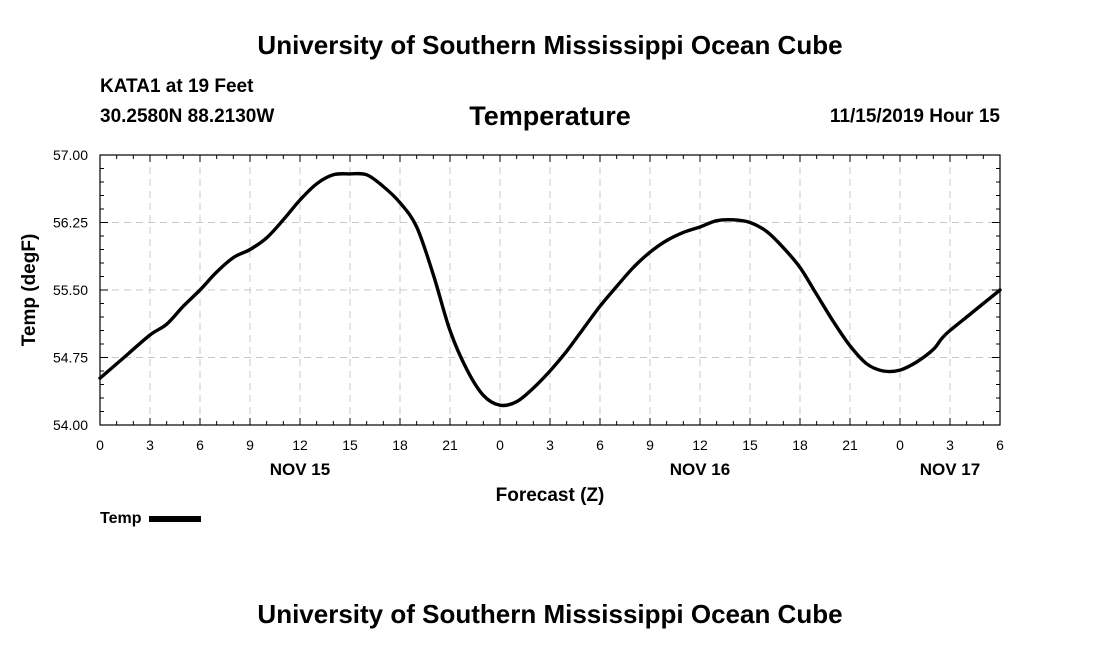 The image size is (1100, 650). What do you see at coordinates (29, 290) in the screenshot?
I see `y-axis-title: Temp (degF)` at bounding box center [29, 290].